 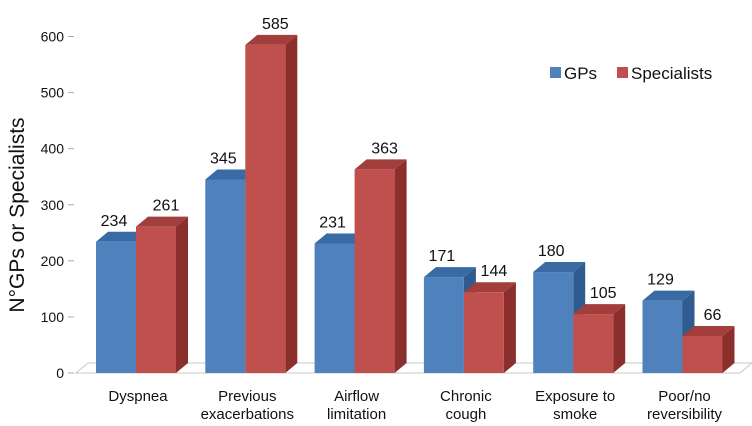 What do you see at coordinates (660, 280) in the screenshot?
I see `data-label: 129` at bounding box center [660, 280].